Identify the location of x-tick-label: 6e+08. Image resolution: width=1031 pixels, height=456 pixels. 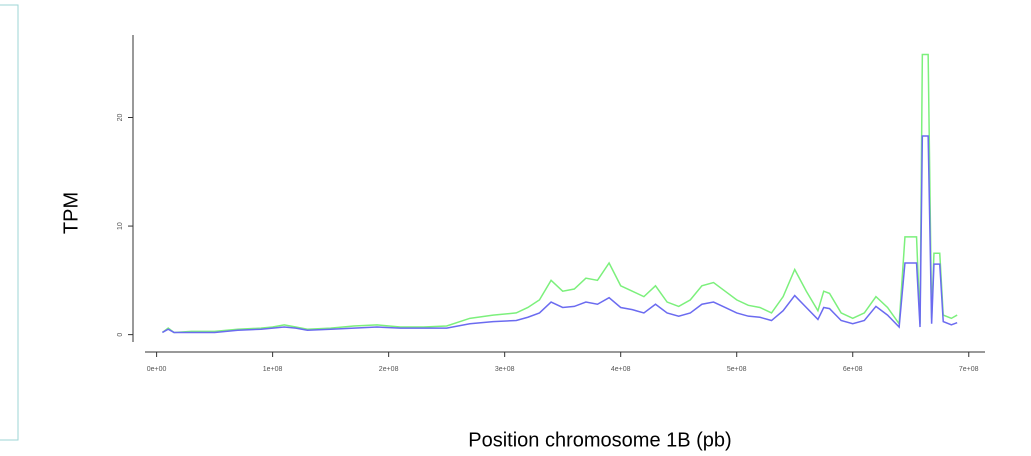
(853, 369).